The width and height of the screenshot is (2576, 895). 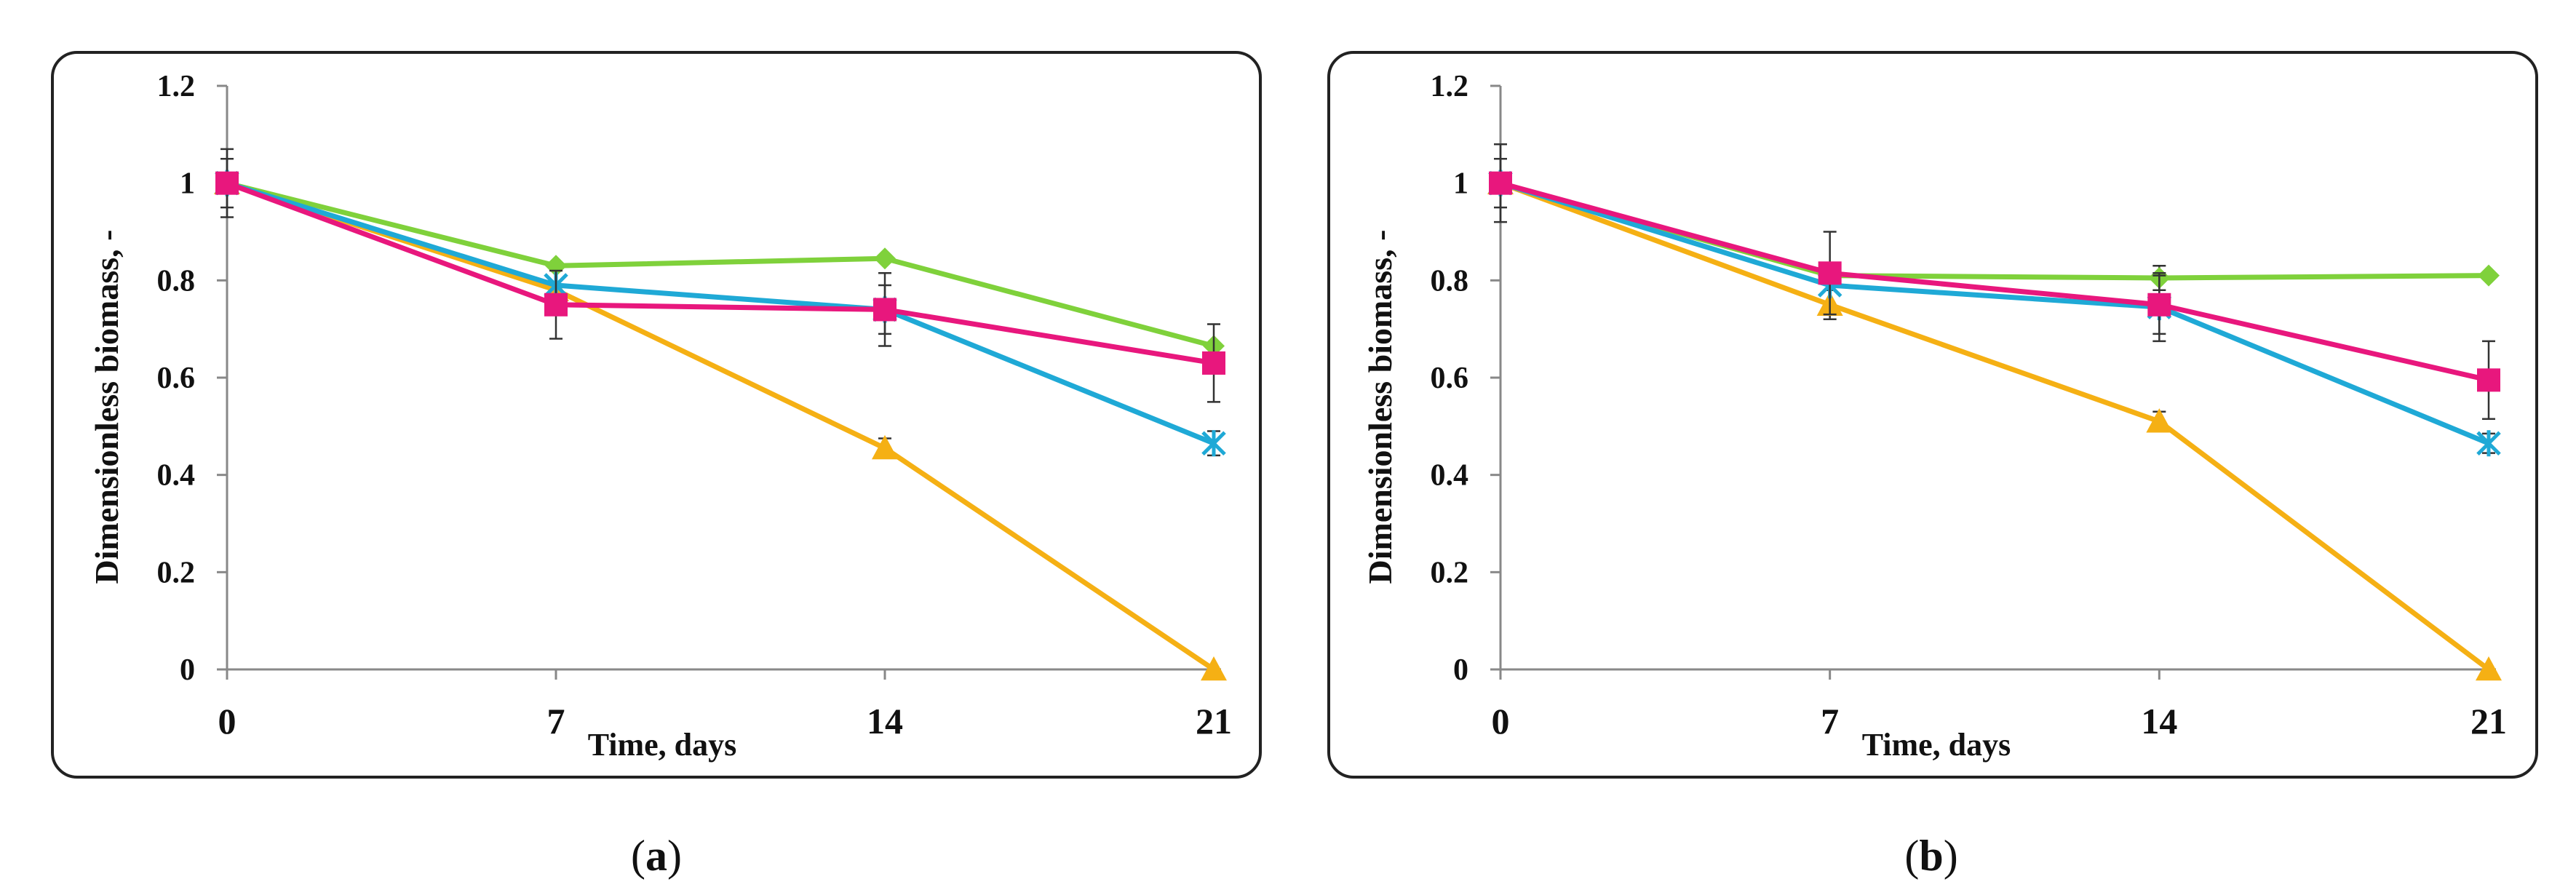 I want to click on series-line-green, so click(x=720, y=264).